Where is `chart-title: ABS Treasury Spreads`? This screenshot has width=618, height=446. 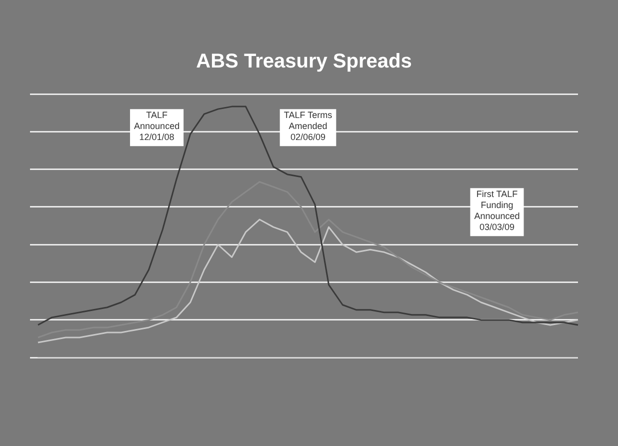
chart-title: ABS Treasury Spreads is located at coordinates (304, 61).